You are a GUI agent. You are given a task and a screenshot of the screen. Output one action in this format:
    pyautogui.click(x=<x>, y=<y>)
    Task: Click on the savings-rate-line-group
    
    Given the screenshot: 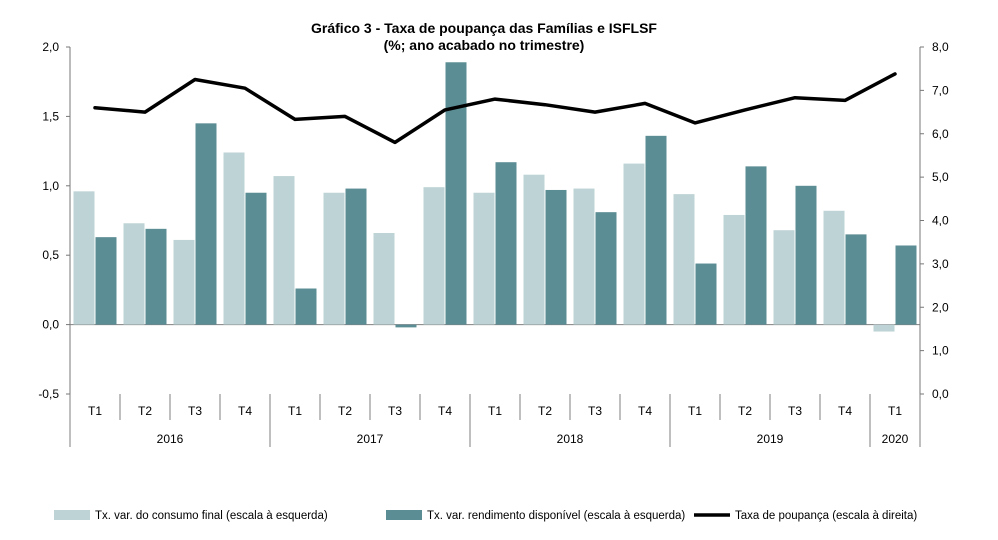 What is the action you would take?
    pyautogui.click(x=495, y=108)
    